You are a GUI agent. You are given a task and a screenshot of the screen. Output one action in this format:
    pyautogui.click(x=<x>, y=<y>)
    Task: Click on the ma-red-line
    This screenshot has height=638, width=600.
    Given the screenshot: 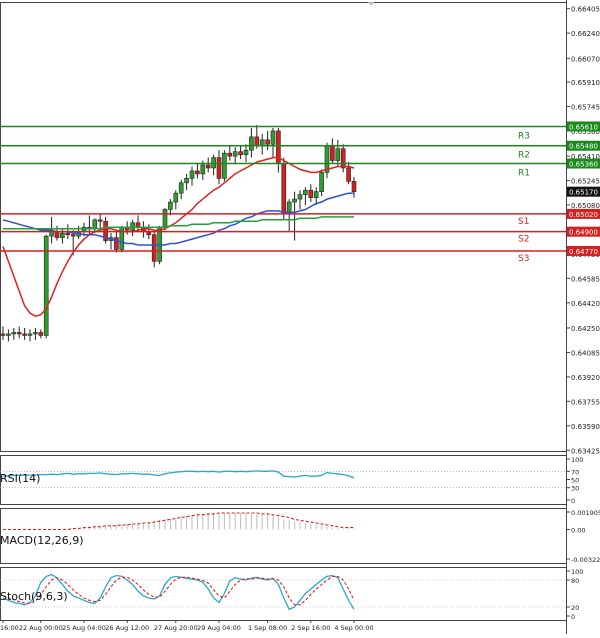 What is the action you would take?
    pyautogui.click(x=178, y=237)
    